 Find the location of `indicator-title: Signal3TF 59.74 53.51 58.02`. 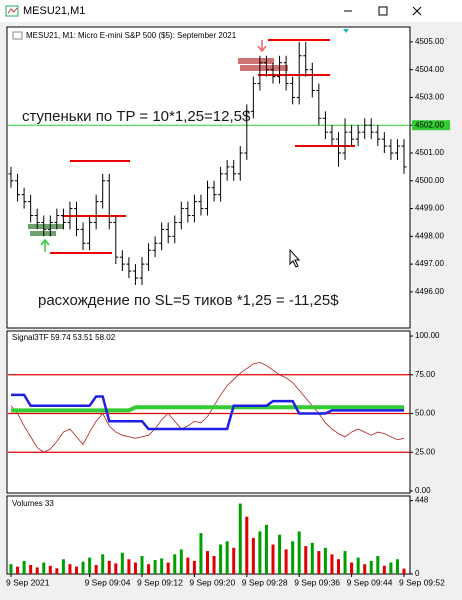

indicator-title: Signal3TF 59.74 53.51 58.02 is located at coordinates (64, 337).